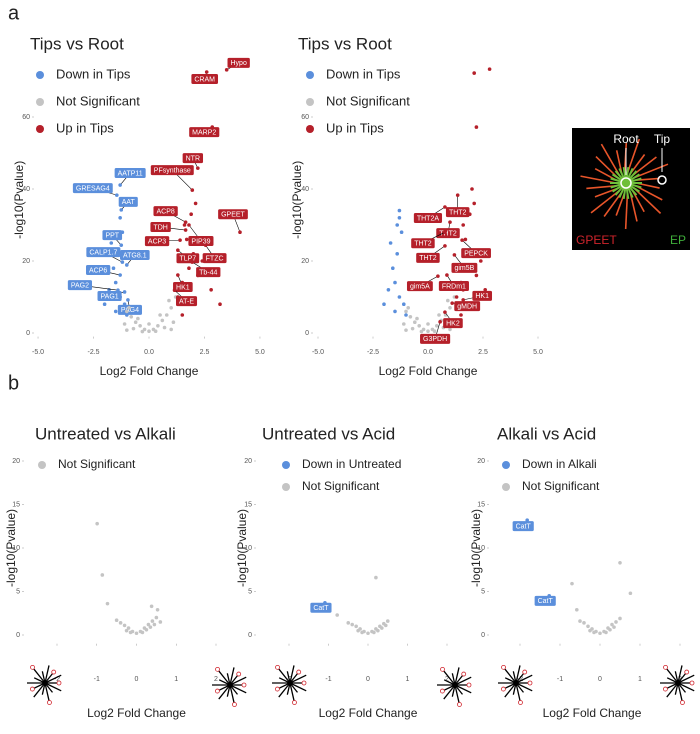 This screenshot has height=734, width=700. Describe the element at coordinates (103, 252) in the screenshot. I see `annotation-label: CALP1.7` at that location.